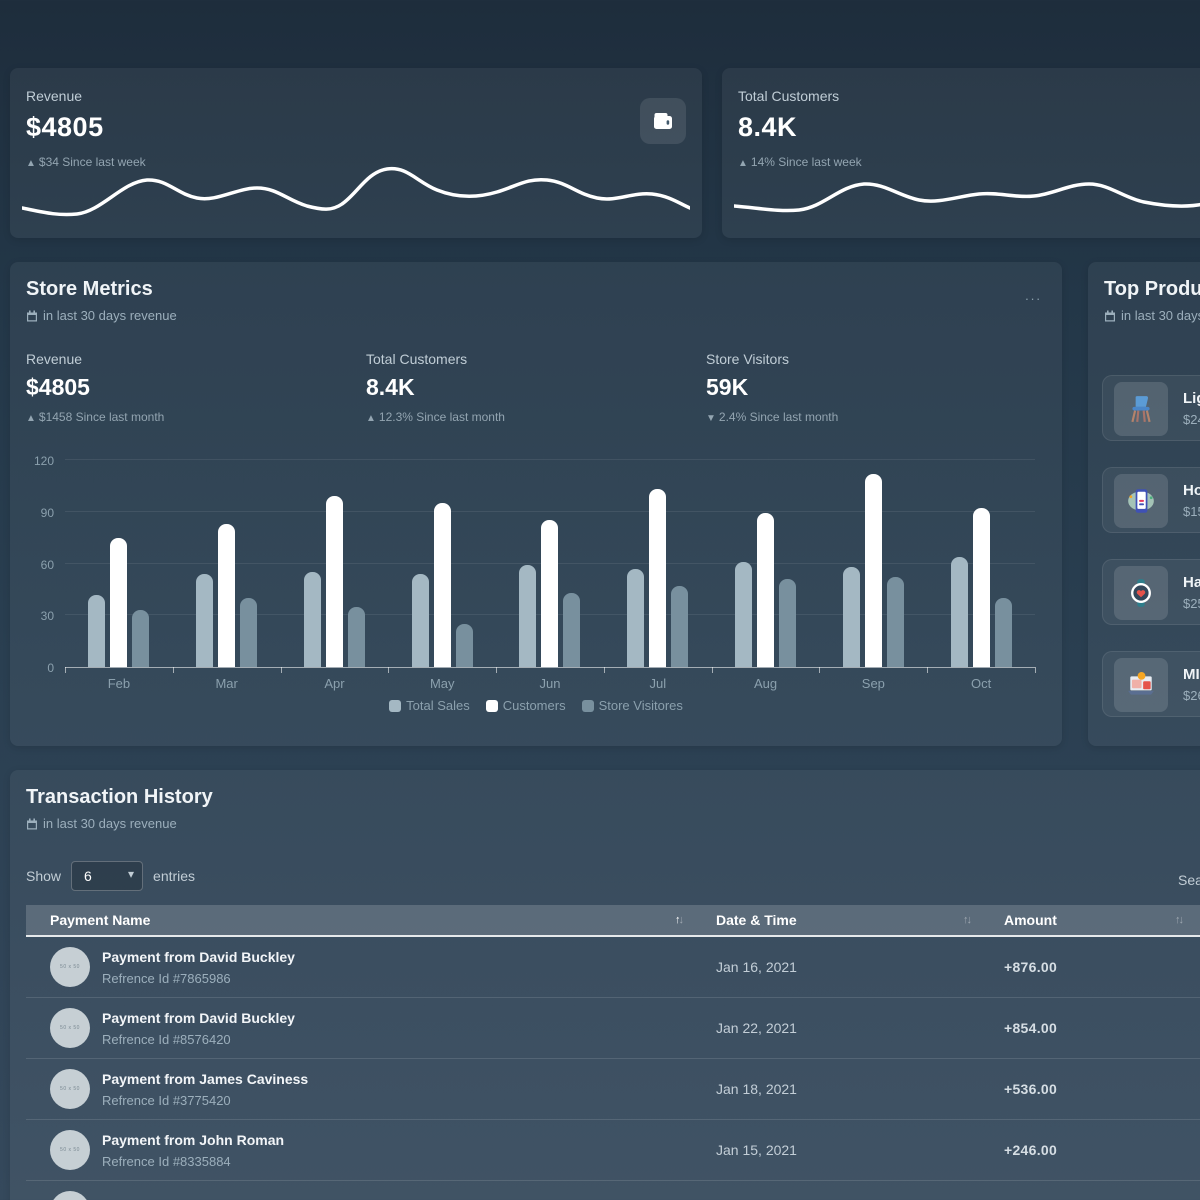 The height and width of the screenshot is (1200, 1200). Describe the element at coordinates (193, 1139) in the screenshot. I see `payment-name: Payment from John Roman` at that location.